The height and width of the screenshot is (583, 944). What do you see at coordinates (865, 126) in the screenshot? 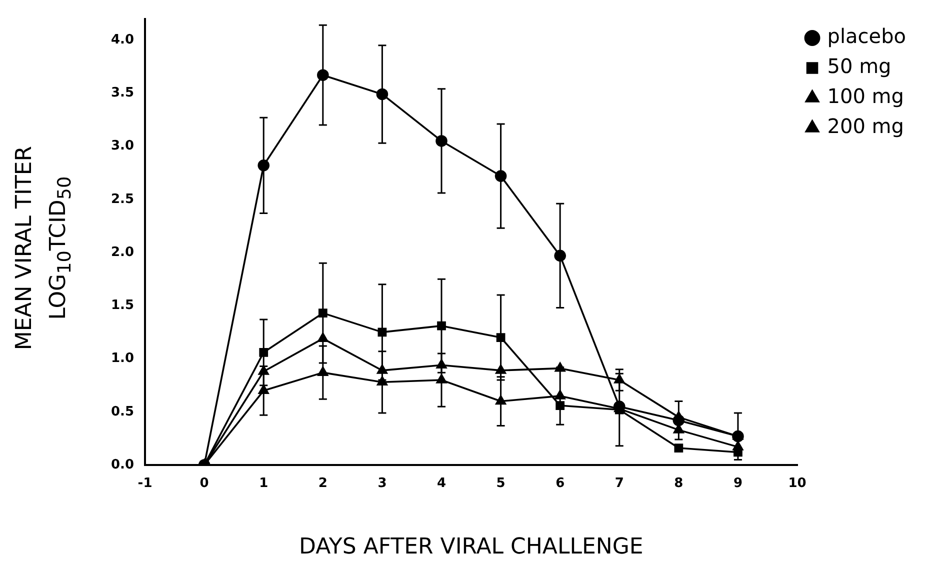
I see `legend-label: 200 mg` at bounding box center [865, 126].